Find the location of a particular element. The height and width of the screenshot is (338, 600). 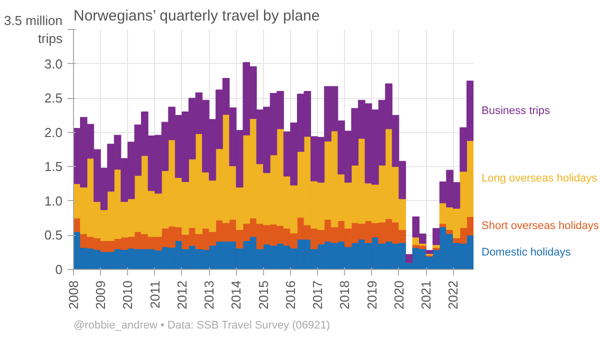

y-tick-label: 0.5 is located at coordinates (53, 235).